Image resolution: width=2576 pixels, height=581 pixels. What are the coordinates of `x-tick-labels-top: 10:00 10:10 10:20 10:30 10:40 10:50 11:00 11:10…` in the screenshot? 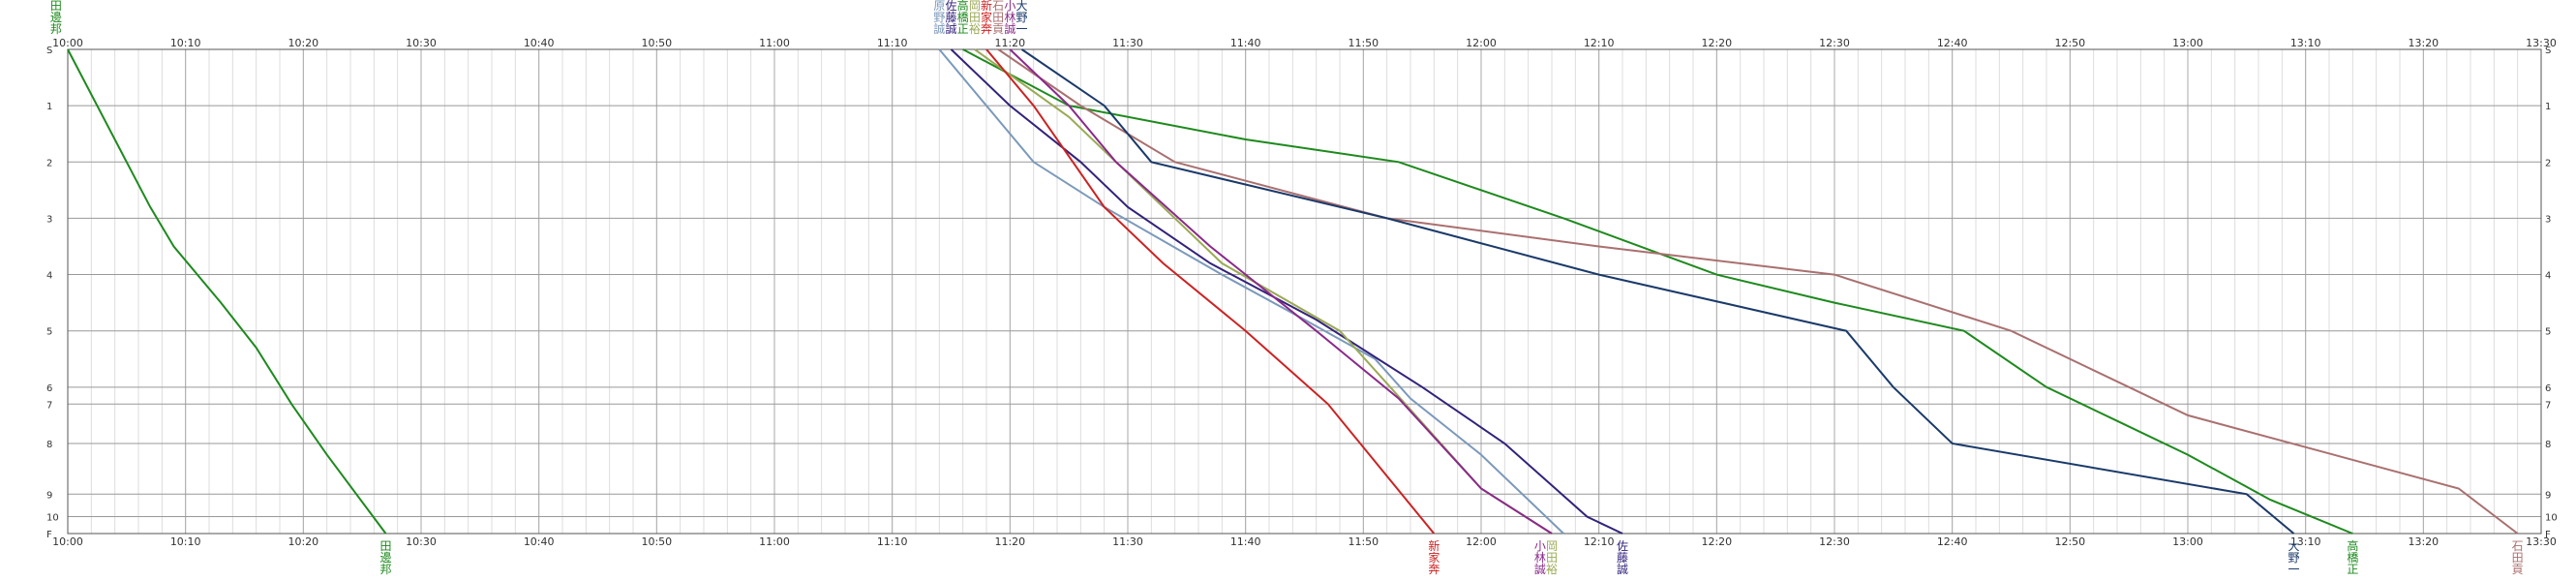 It's located at (1304, 43).